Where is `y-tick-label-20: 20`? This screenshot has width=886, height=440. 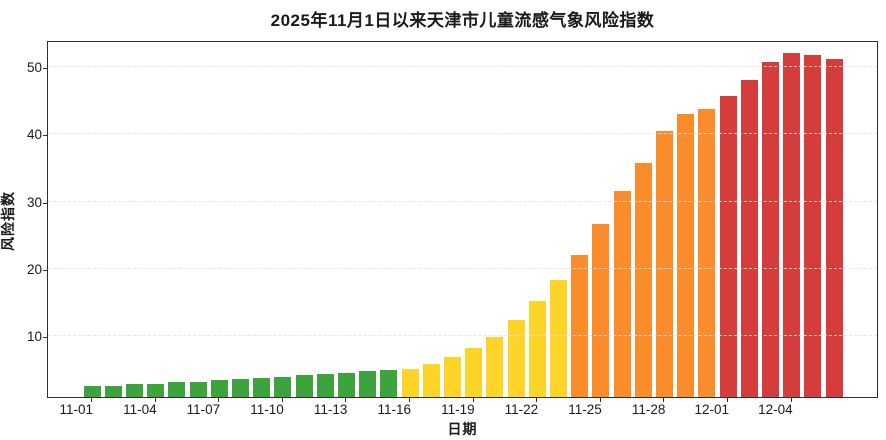 y-tick-label-20: 20 is located at coordinates (34, 270).